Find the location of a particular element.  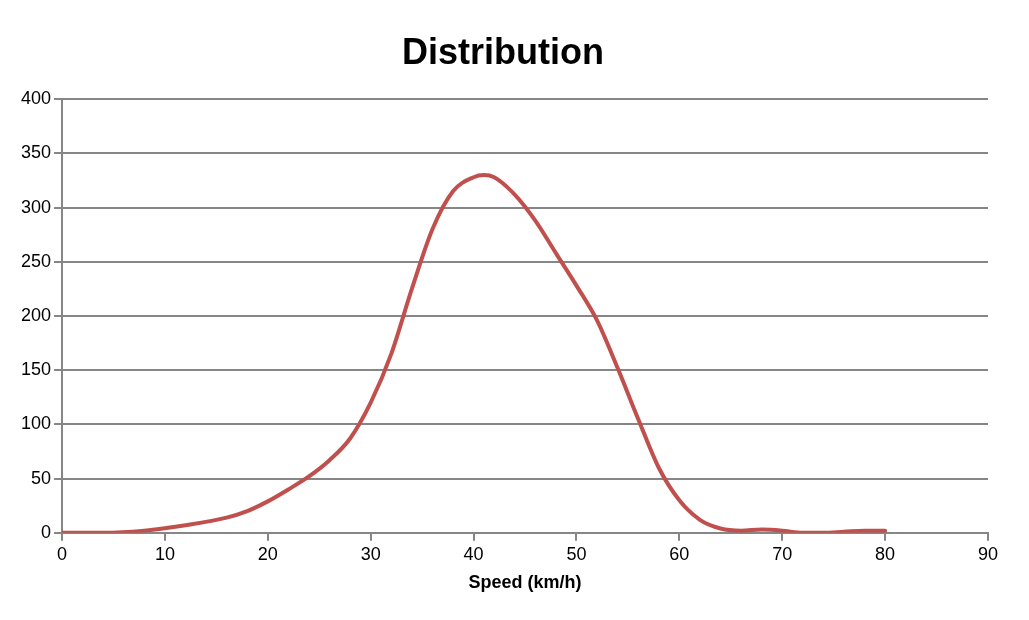

y-tick-label: 100 is located at coordinates (36, 423).